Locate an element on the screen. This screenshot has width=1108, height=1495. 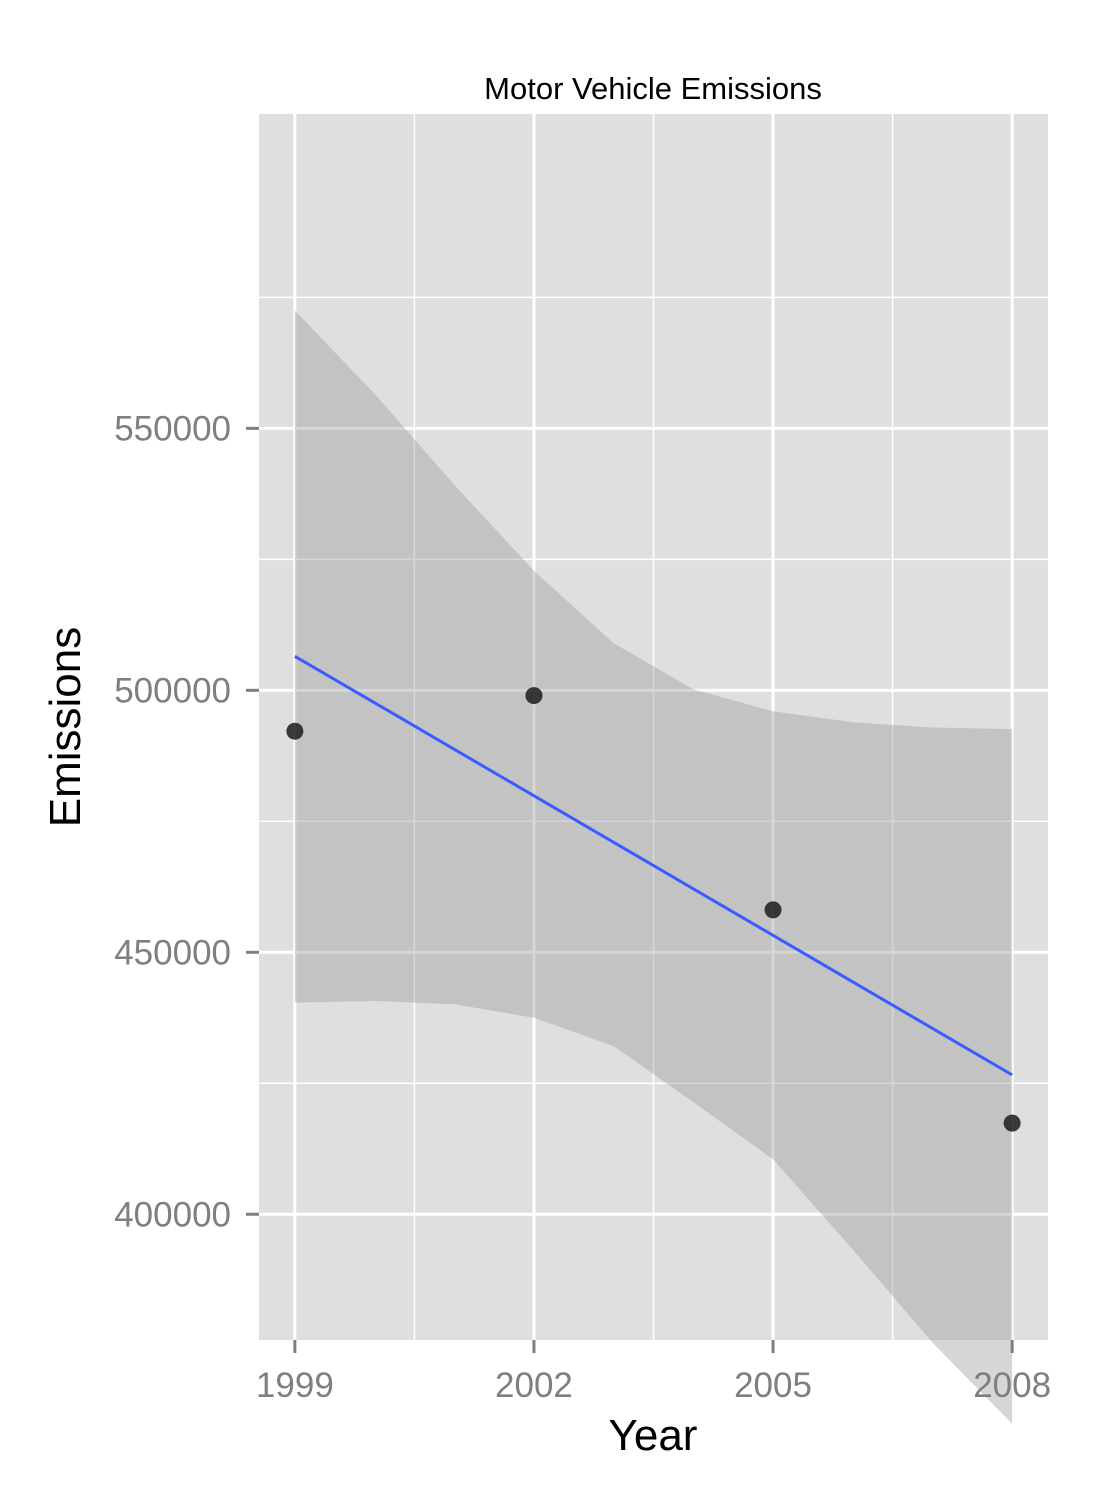
y-axis-title: Emissions is located at coordinates (65, 727).